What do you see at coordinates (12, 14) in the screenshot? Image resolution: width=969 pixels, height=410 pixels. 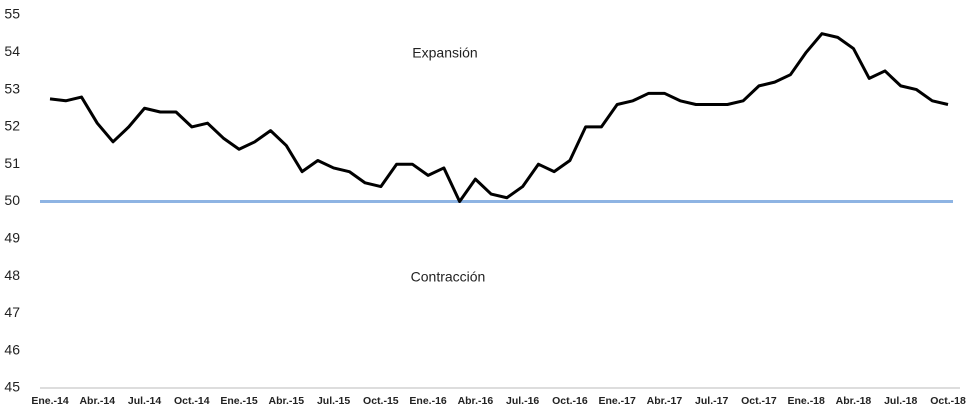 I see `y-tick-label: 55` at bounding box center [12, 14].